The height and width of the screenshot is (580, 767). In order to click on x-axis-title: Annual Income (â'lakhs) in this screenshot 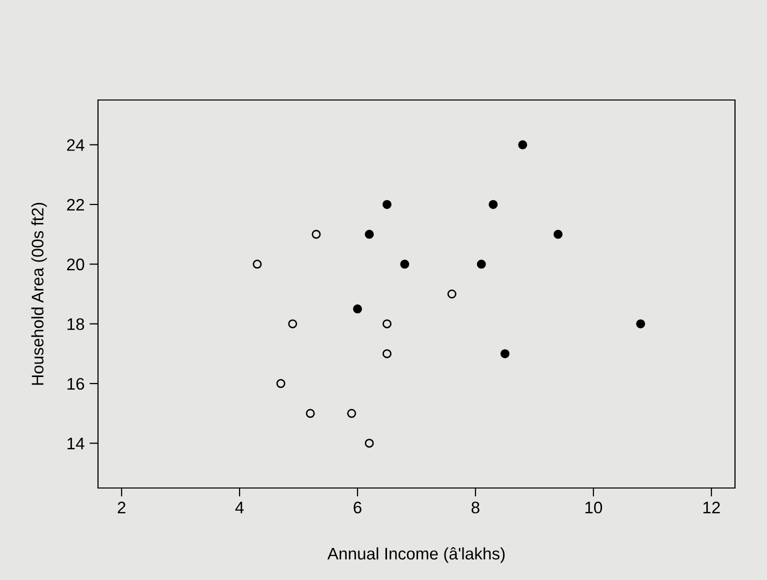, I will do `click(416, 555)`.